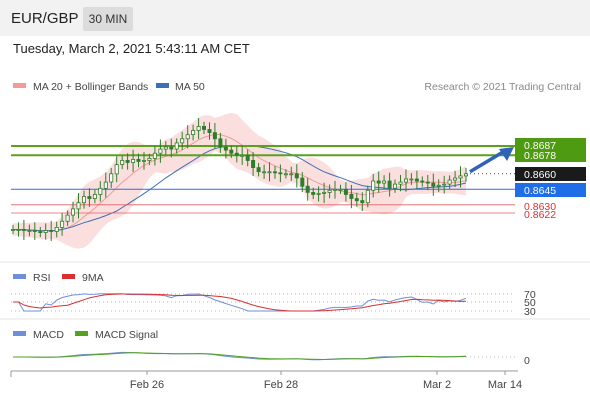 Image resolution: width=590 pixels, height=400 pixels. I want to click on chart-header: EUR/GBP 30 MIN, so click(295, 18).